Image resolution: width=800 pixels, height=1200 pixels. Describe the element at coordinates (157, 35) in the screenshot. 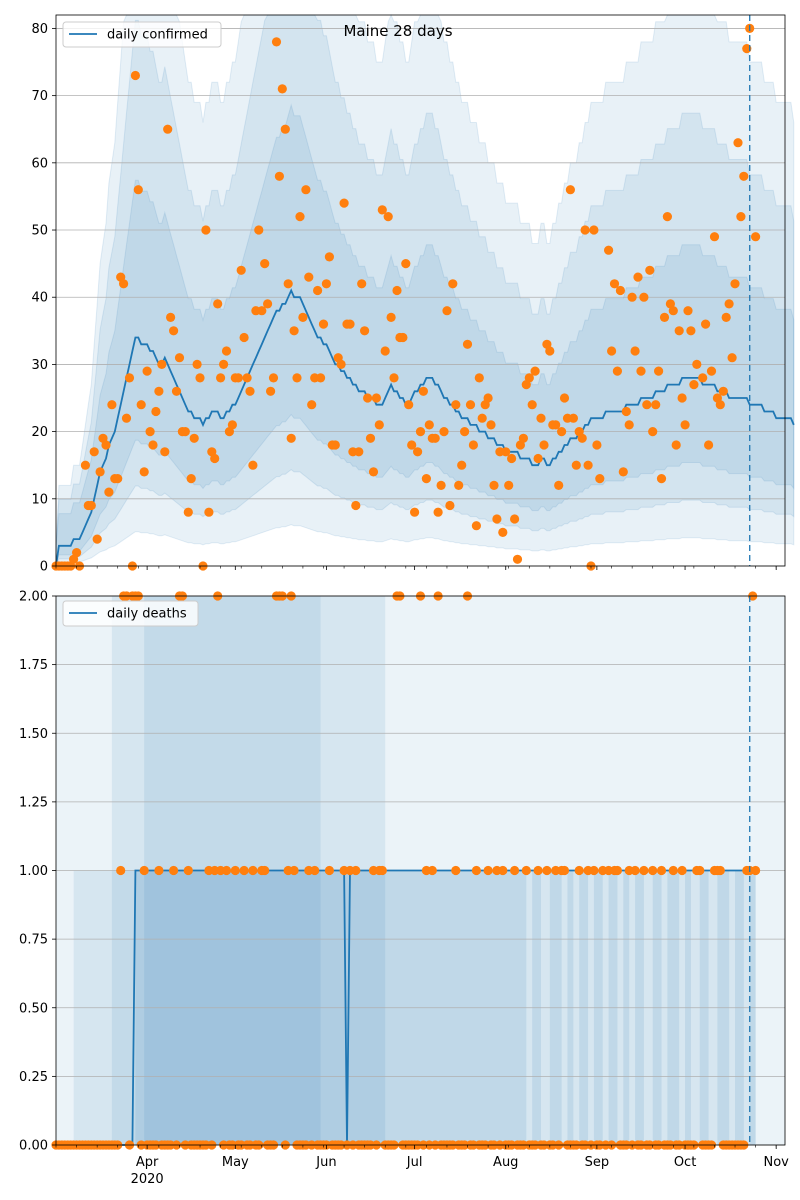

I see `legend-confirmed-label: daily confirmed` at that location.